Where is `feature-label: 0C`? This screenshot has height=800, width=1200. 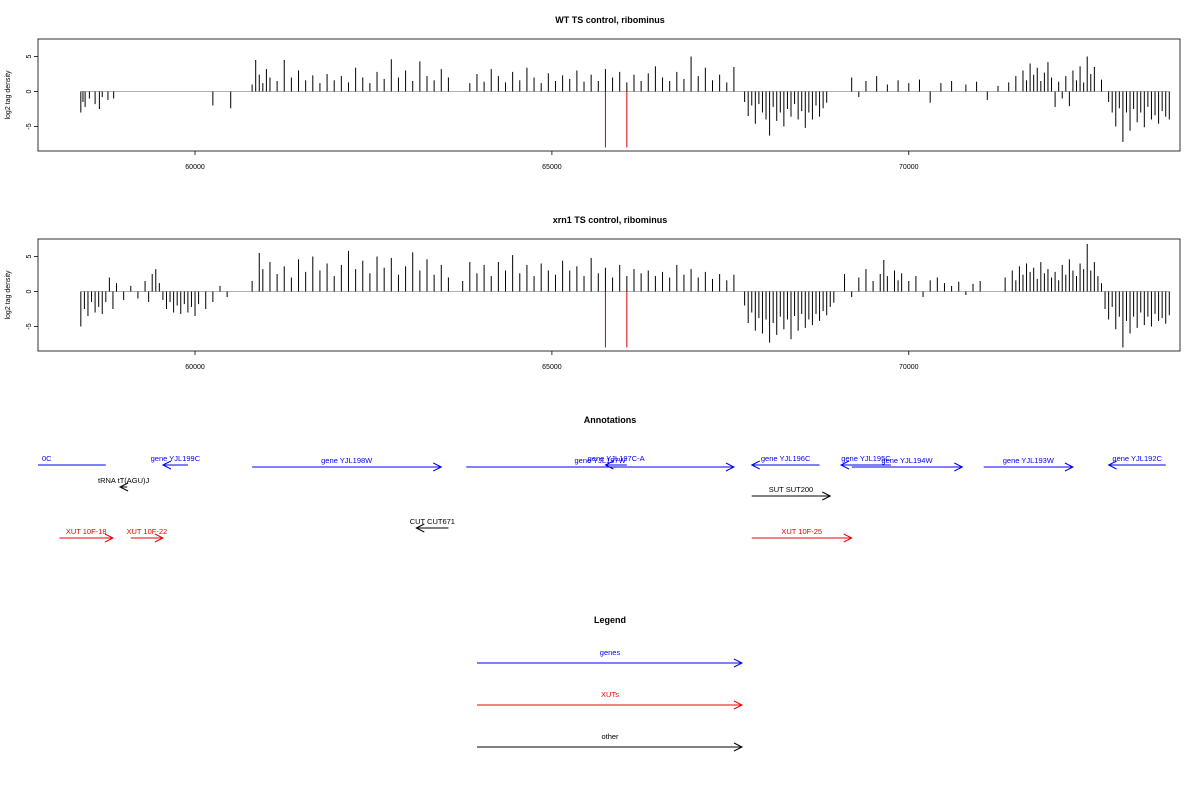 feature-label: 0C is located at coordinates (47, 458).